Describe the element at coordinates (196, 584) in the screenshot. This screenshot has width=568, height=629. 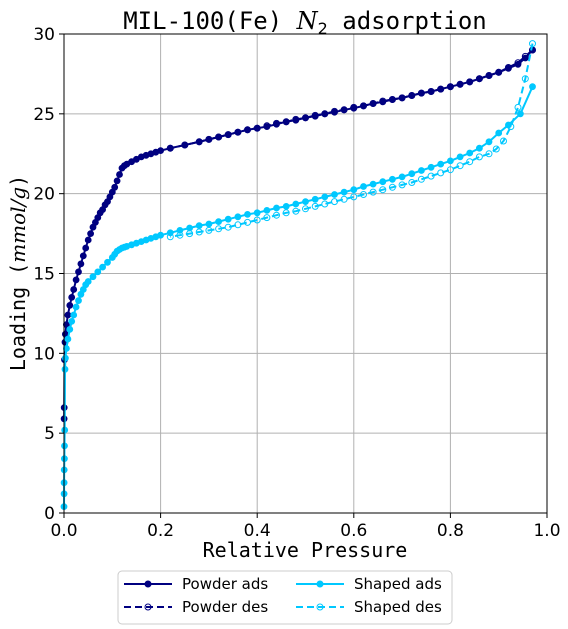
I see `legend-entry: Powder ads` at that location.